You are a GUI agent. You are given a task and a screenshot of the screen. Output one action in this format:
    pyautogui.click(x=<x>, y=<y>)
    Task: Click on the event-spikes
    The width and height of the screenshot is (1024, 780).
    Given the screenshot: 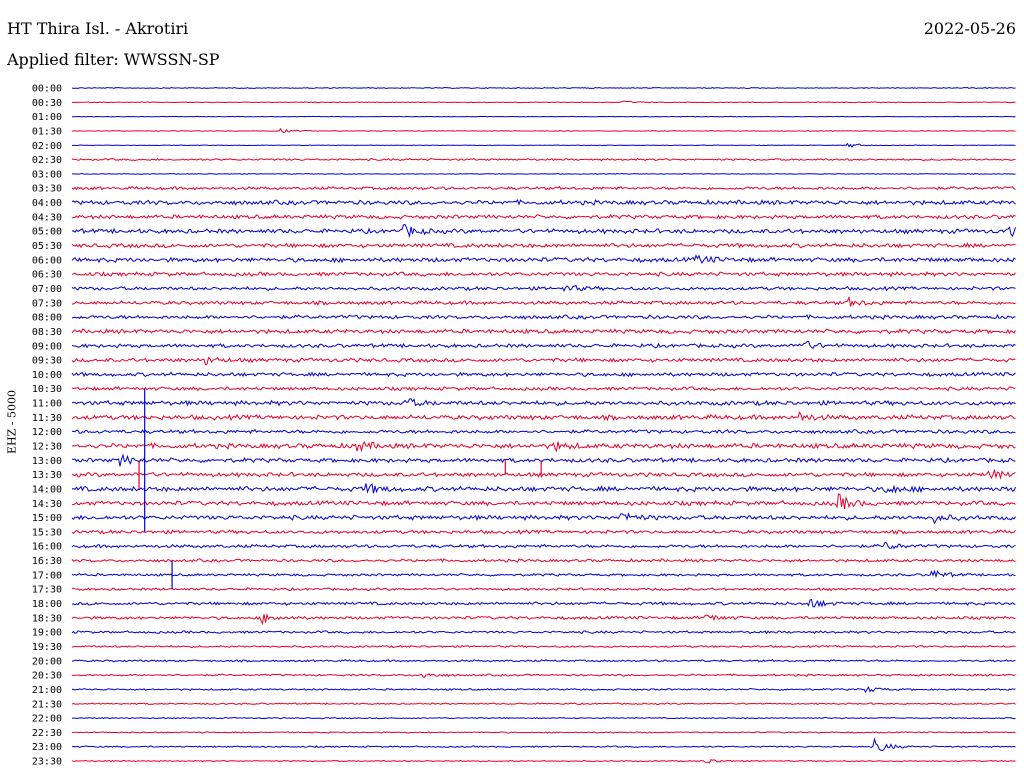 What is the action you would take?
    pyautogui.click(x=340, y=489)
    